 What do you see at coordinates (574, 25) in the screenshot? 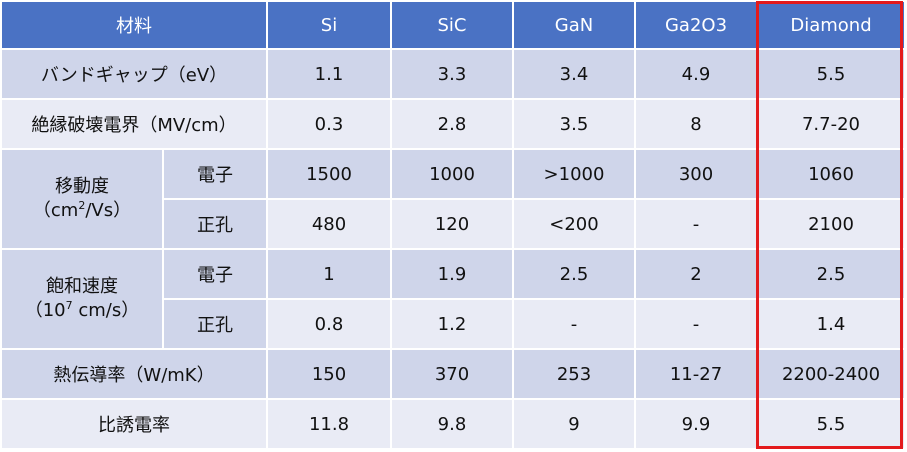
I see `header-gan: GaN` at bounding box center [574, 25].